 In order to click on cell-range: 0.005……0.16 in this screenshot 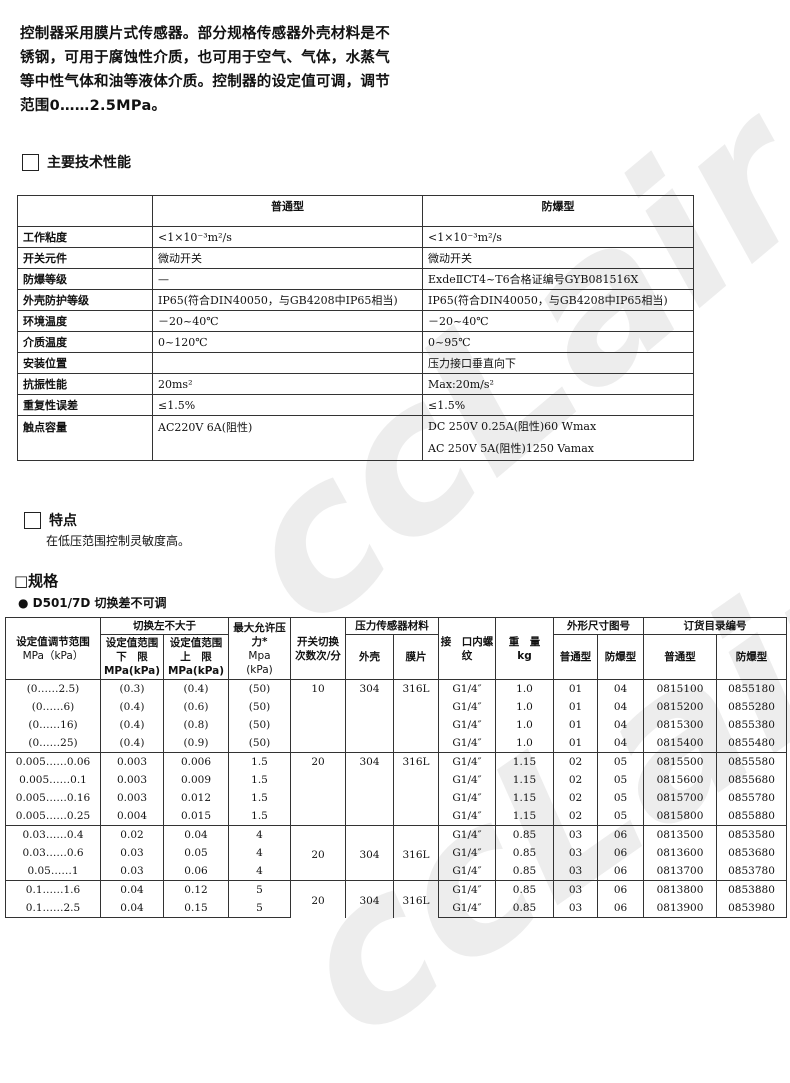, I will do `click(53, 798)`.